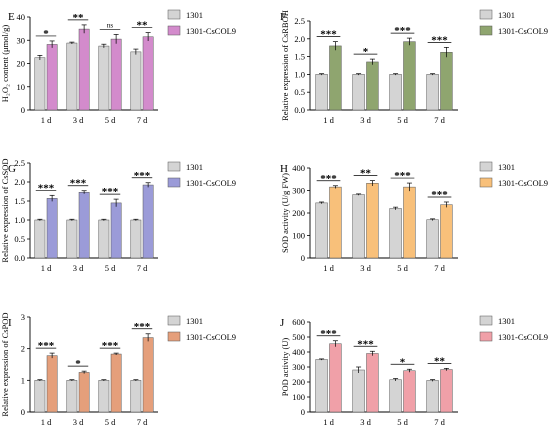 The width and height of the screenshot is (550, 433). Describe the element at coordinates (142, 268) in the screenshot. I see `x-tick-label: 7 d` at that location.